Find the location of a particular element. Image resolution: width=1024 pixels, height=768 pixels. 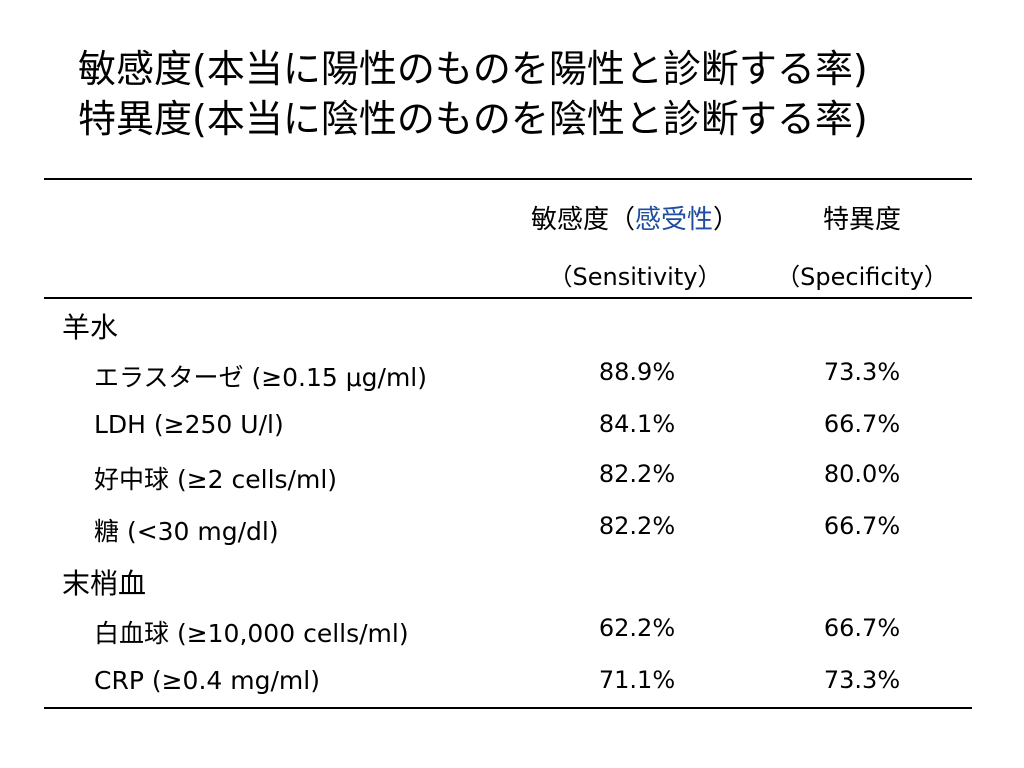

row-sensitivity: 62.2% is located at coordinates (637, 628).